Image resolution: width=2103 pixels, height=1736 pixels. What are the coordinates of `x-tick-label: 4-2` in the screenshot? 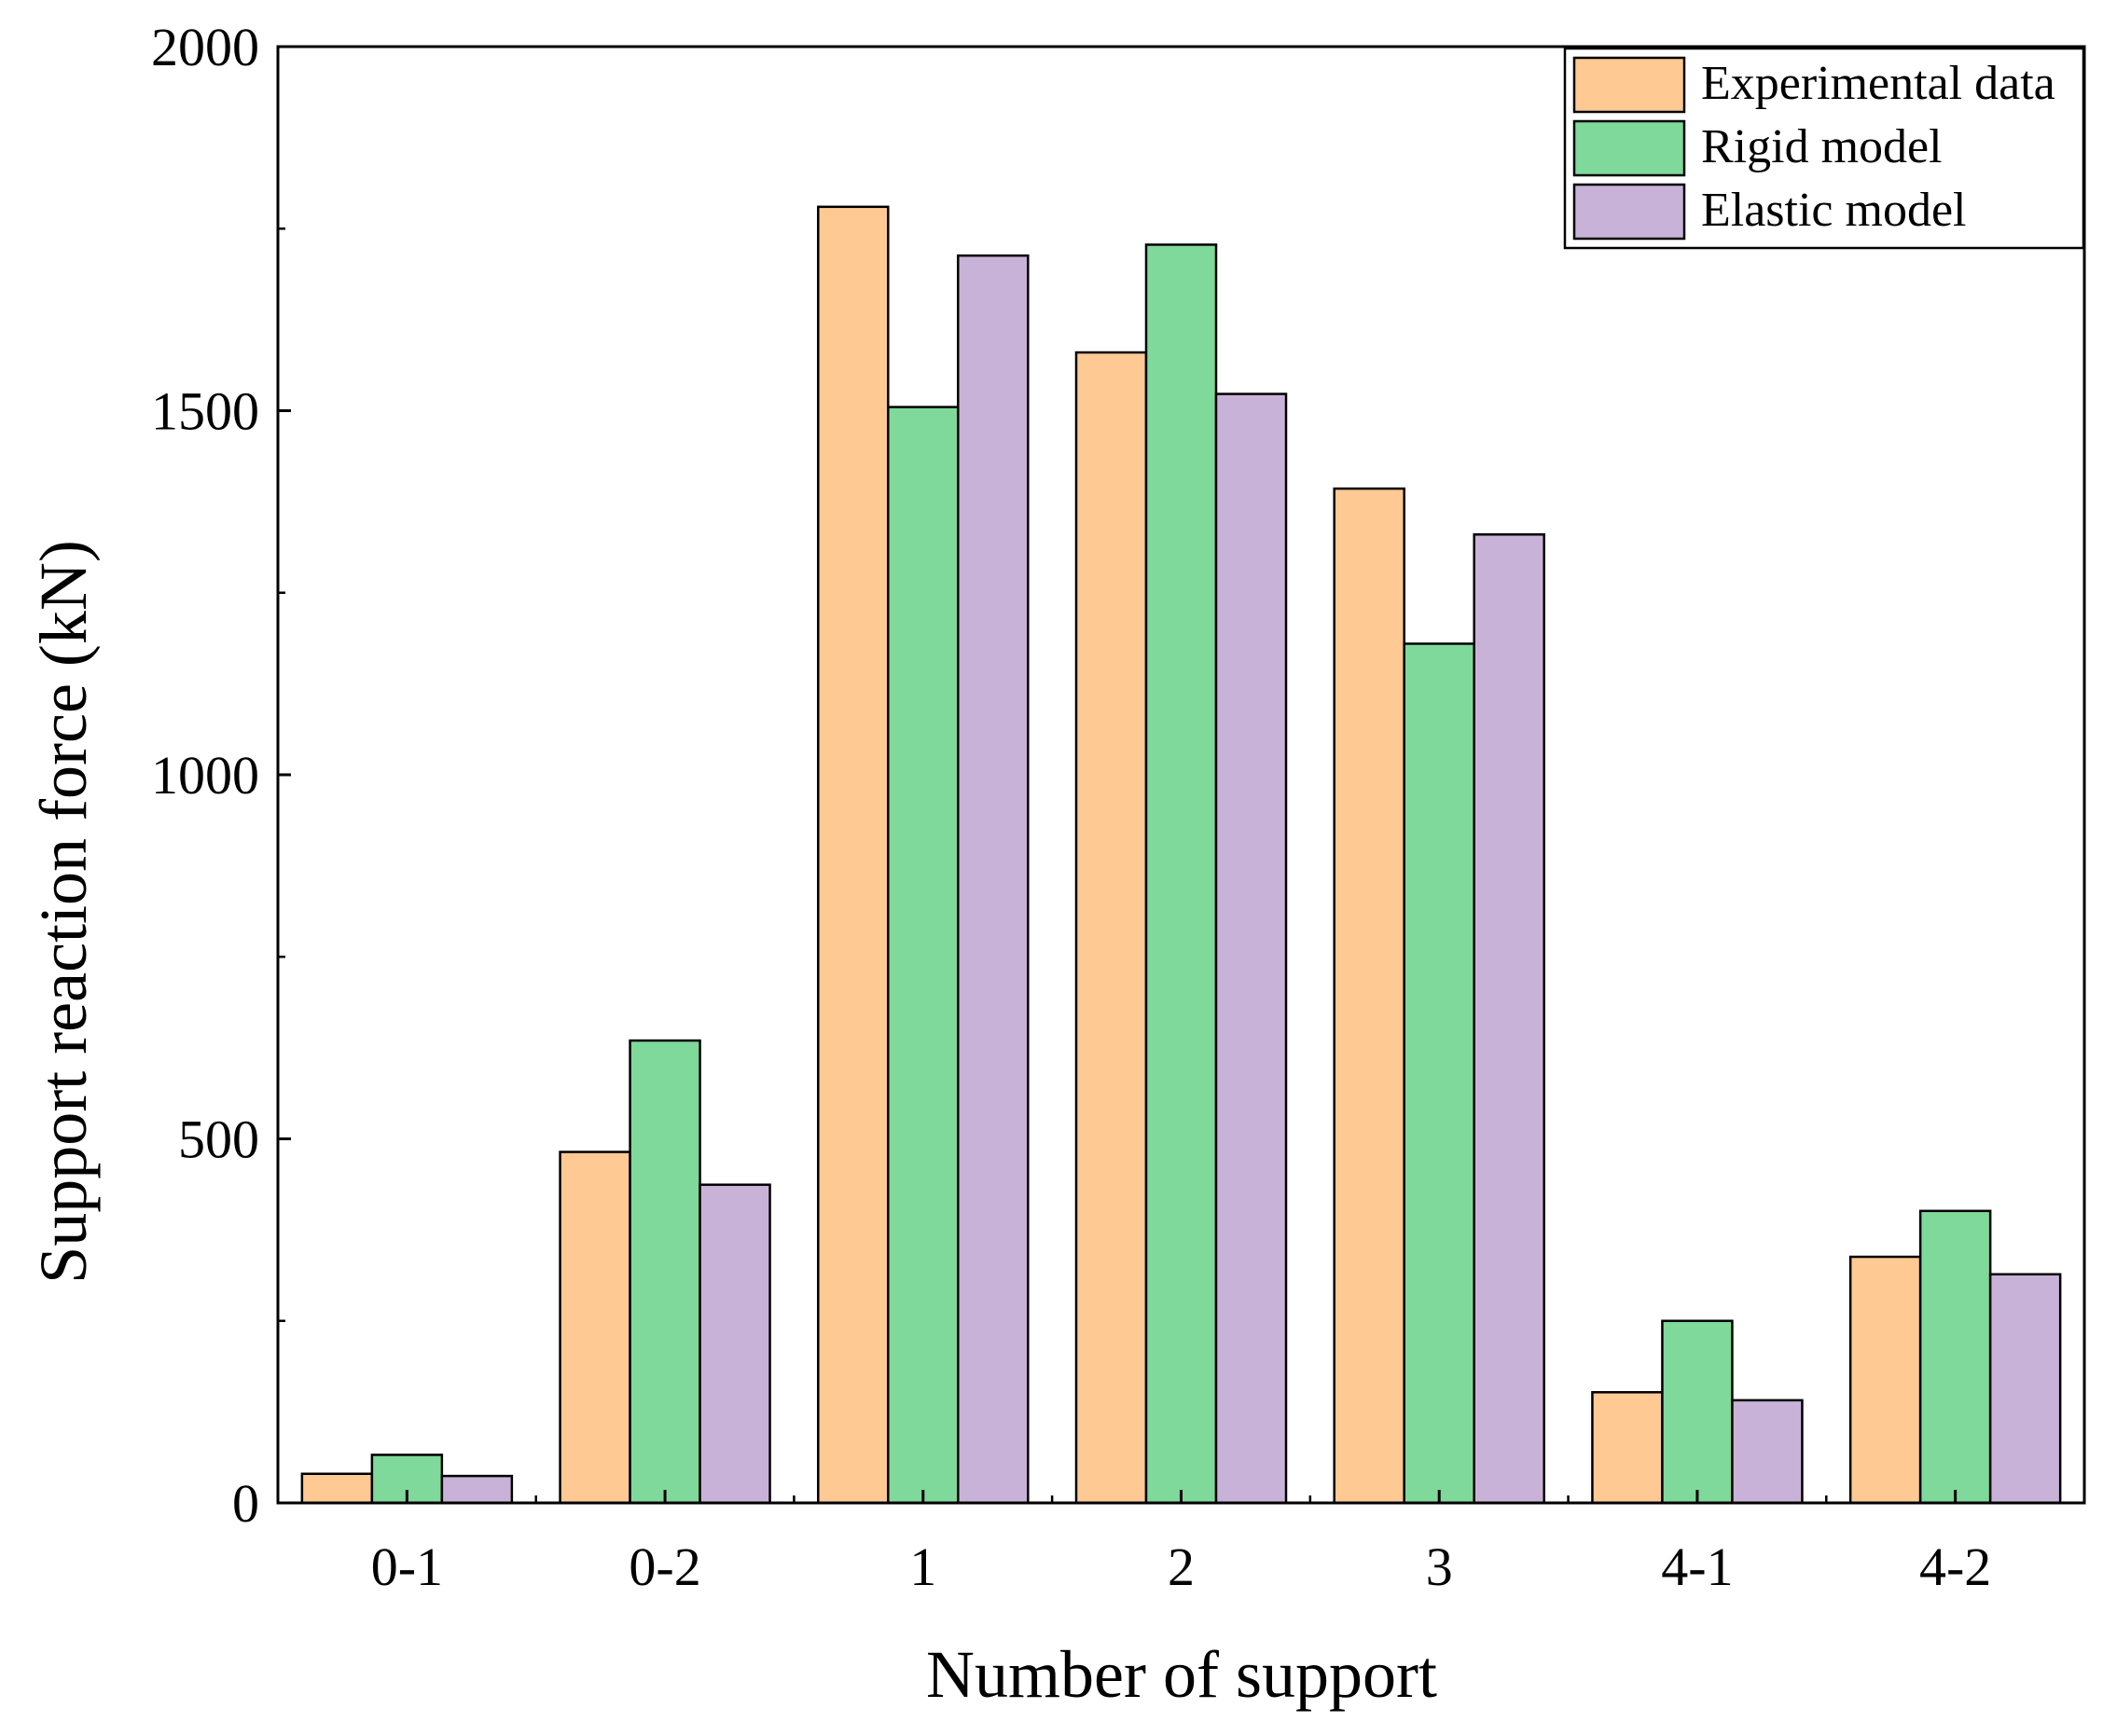 It's located at (1955, 1566).